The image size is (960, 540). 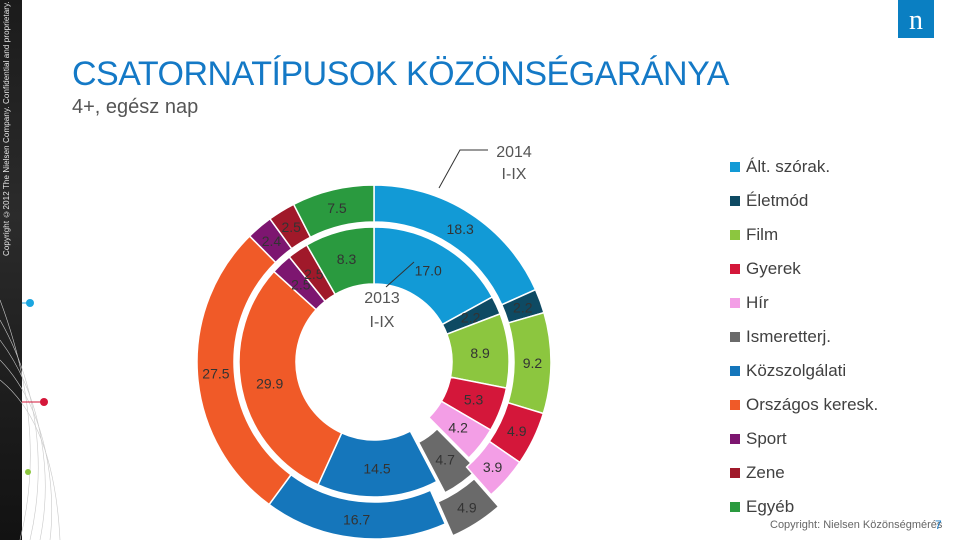 I want to click on nielsen-logo: n, so click(x=916, y=19).